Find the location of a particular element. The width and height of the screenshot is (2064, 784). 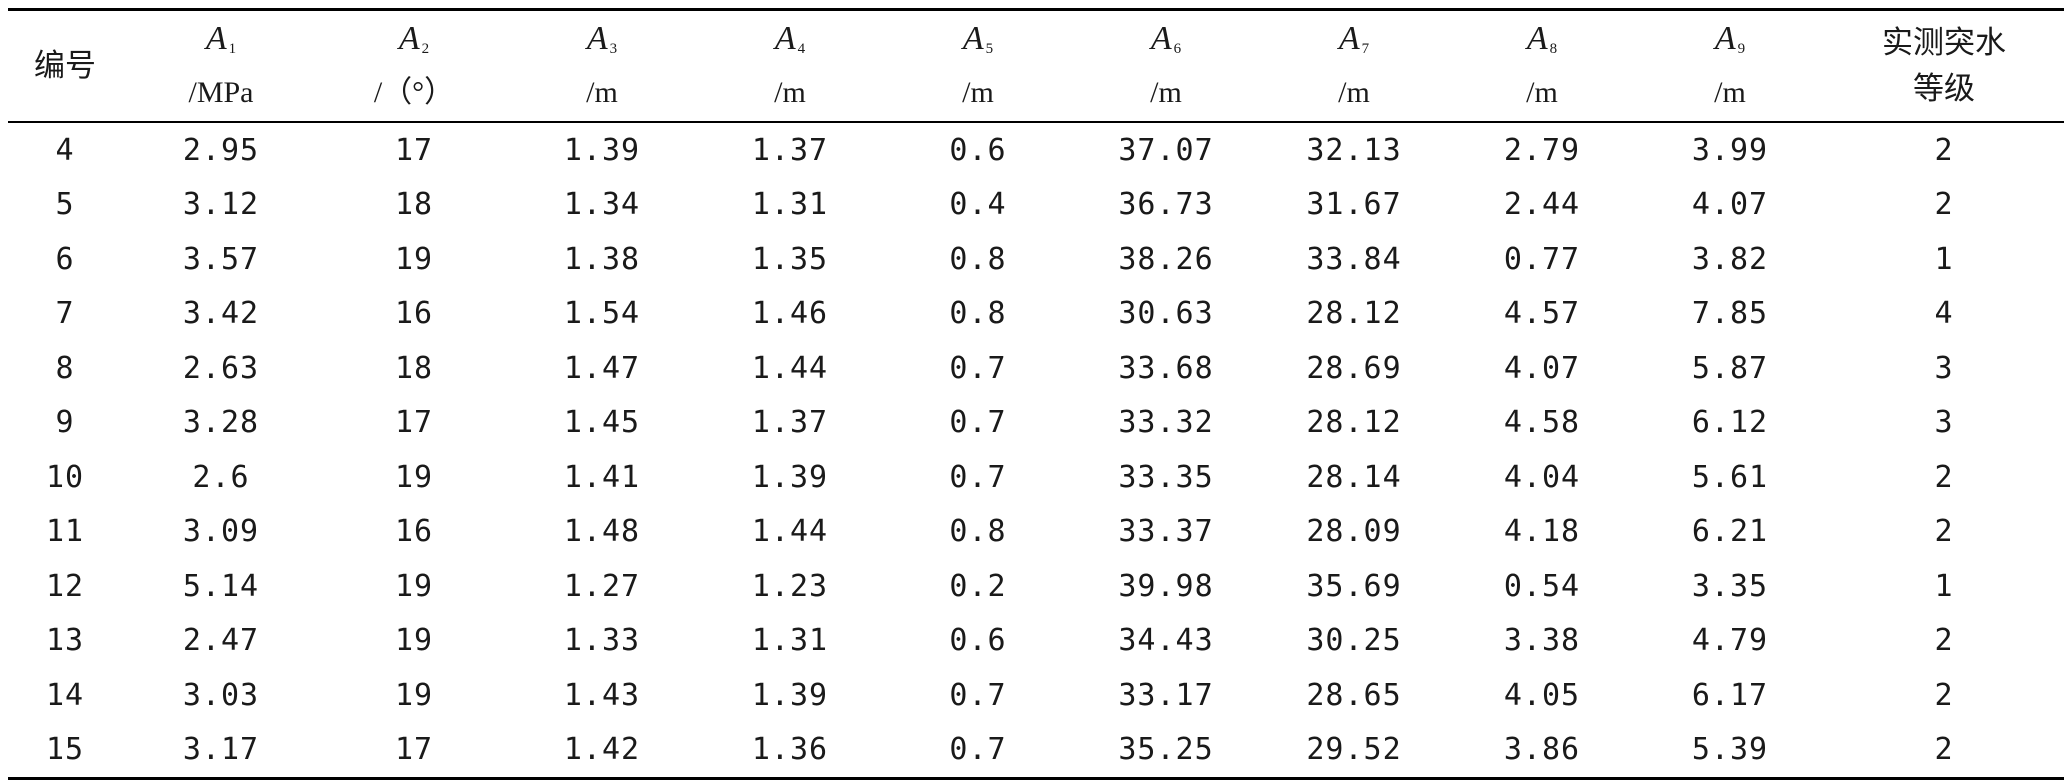

table-cell: 33.17 is located at coordinates (1166, 695).